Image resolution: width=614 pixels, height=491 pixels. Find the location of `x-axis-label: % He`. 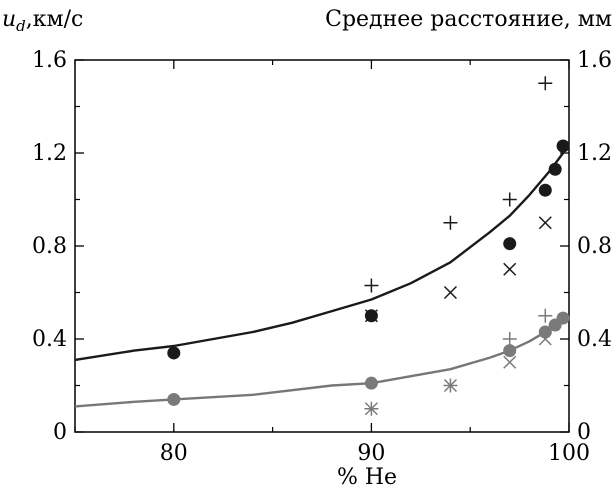

x-axis-label: % He is located at coordinates (367, 477).